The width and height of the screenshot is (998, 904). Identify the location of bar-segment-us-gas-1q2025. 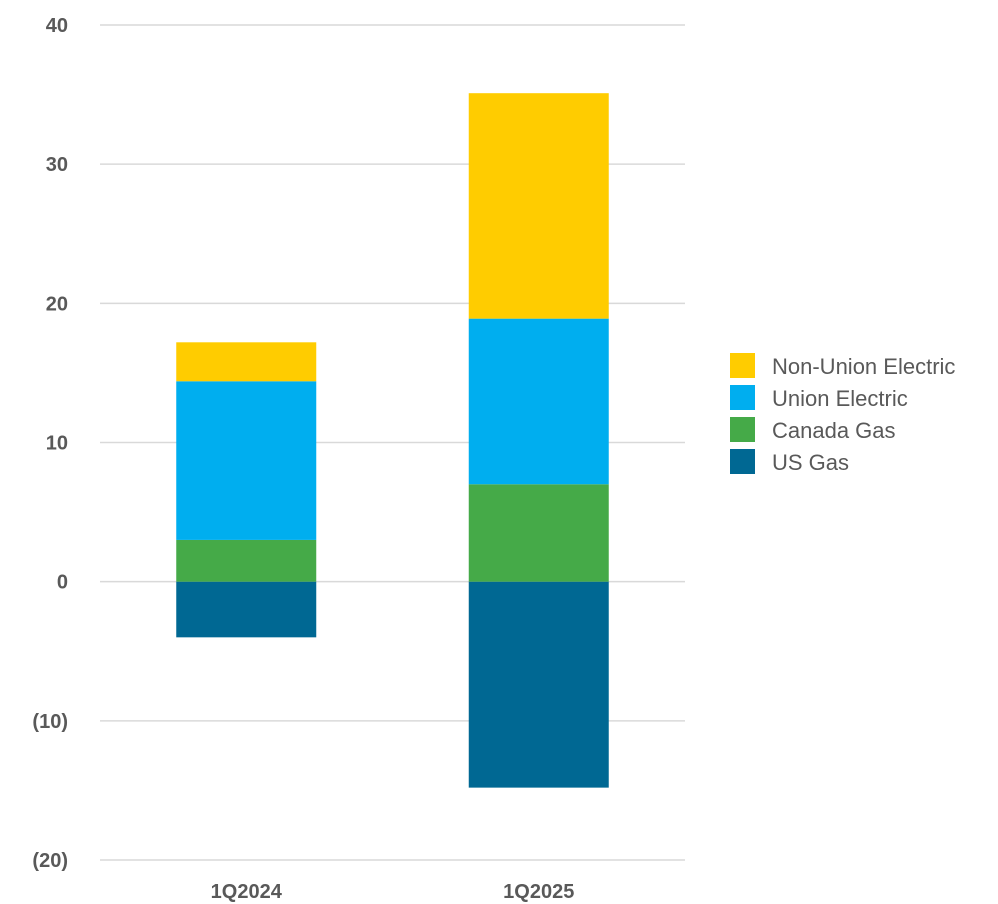
(538, 684).